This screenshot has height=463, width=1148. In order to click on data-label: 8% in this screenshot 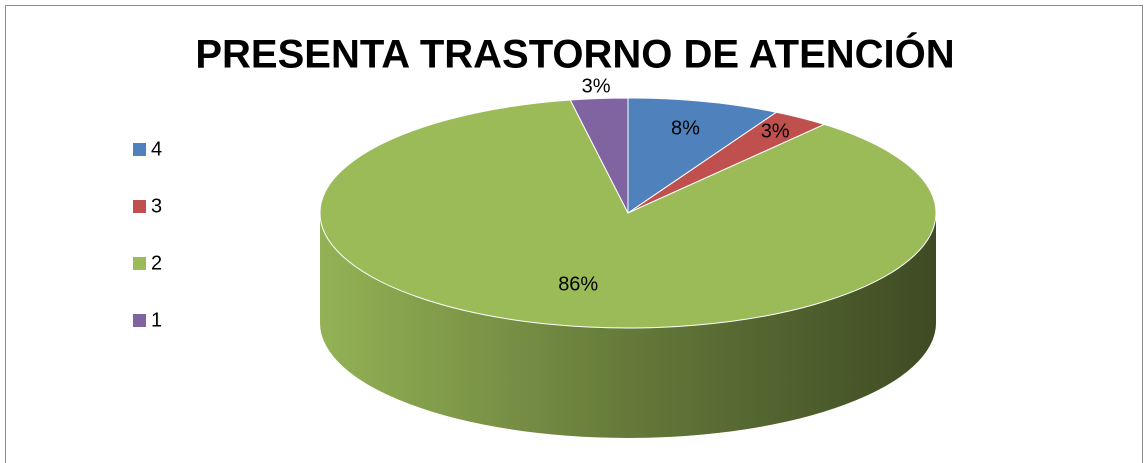, I will do `click(685, 129)`.